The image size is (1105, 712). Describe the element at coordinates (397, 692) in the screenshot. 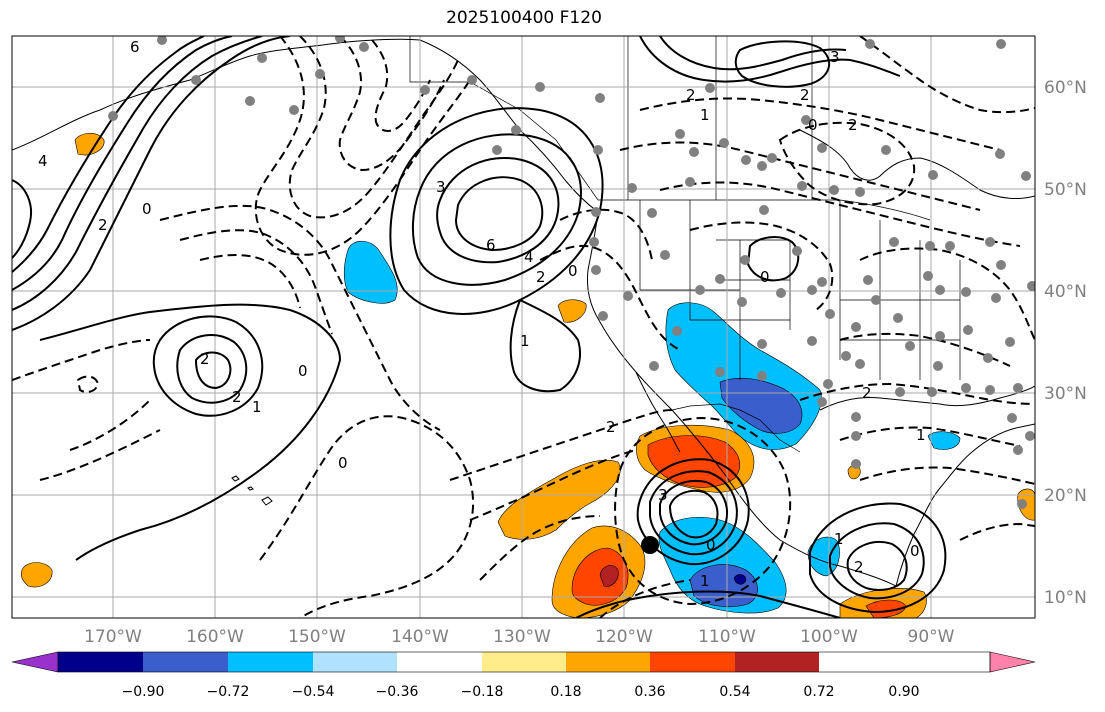

I see `colorbar-tick-label: −0.36` at that location.